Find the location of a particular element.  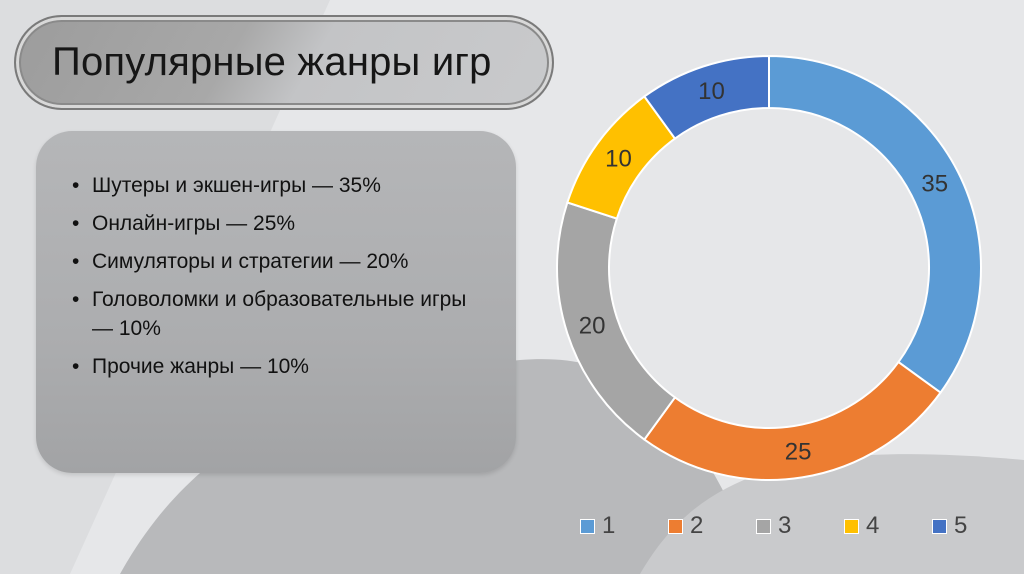

list-item: • Симуляторы и стратегии — 20% is located at coordinates (282, 261).